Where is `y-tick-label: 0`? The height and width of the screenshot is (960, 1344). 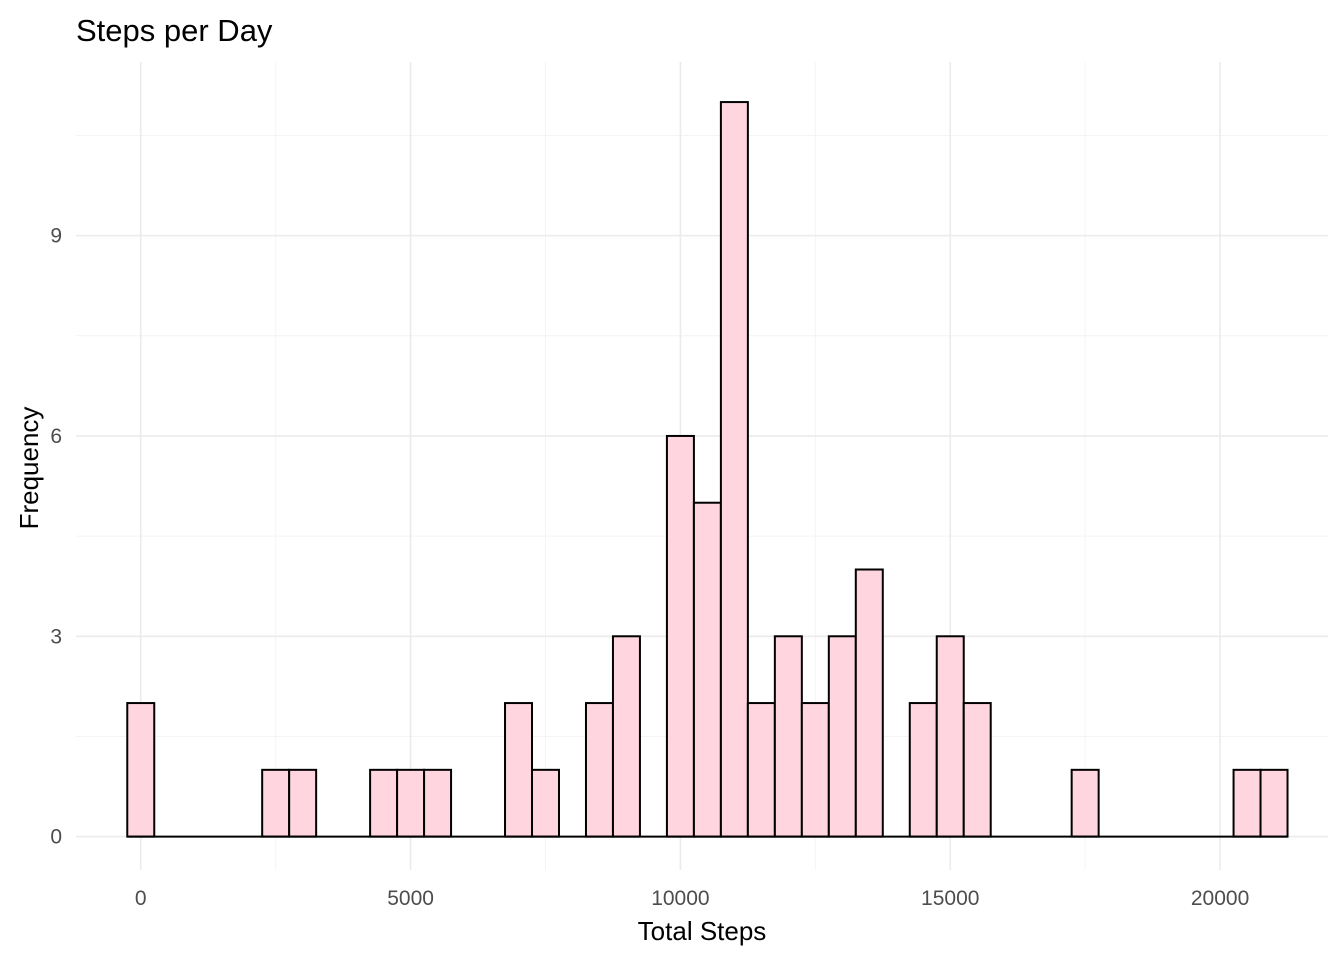 y-tick-label: 0 is located at coordinates (56, 837).